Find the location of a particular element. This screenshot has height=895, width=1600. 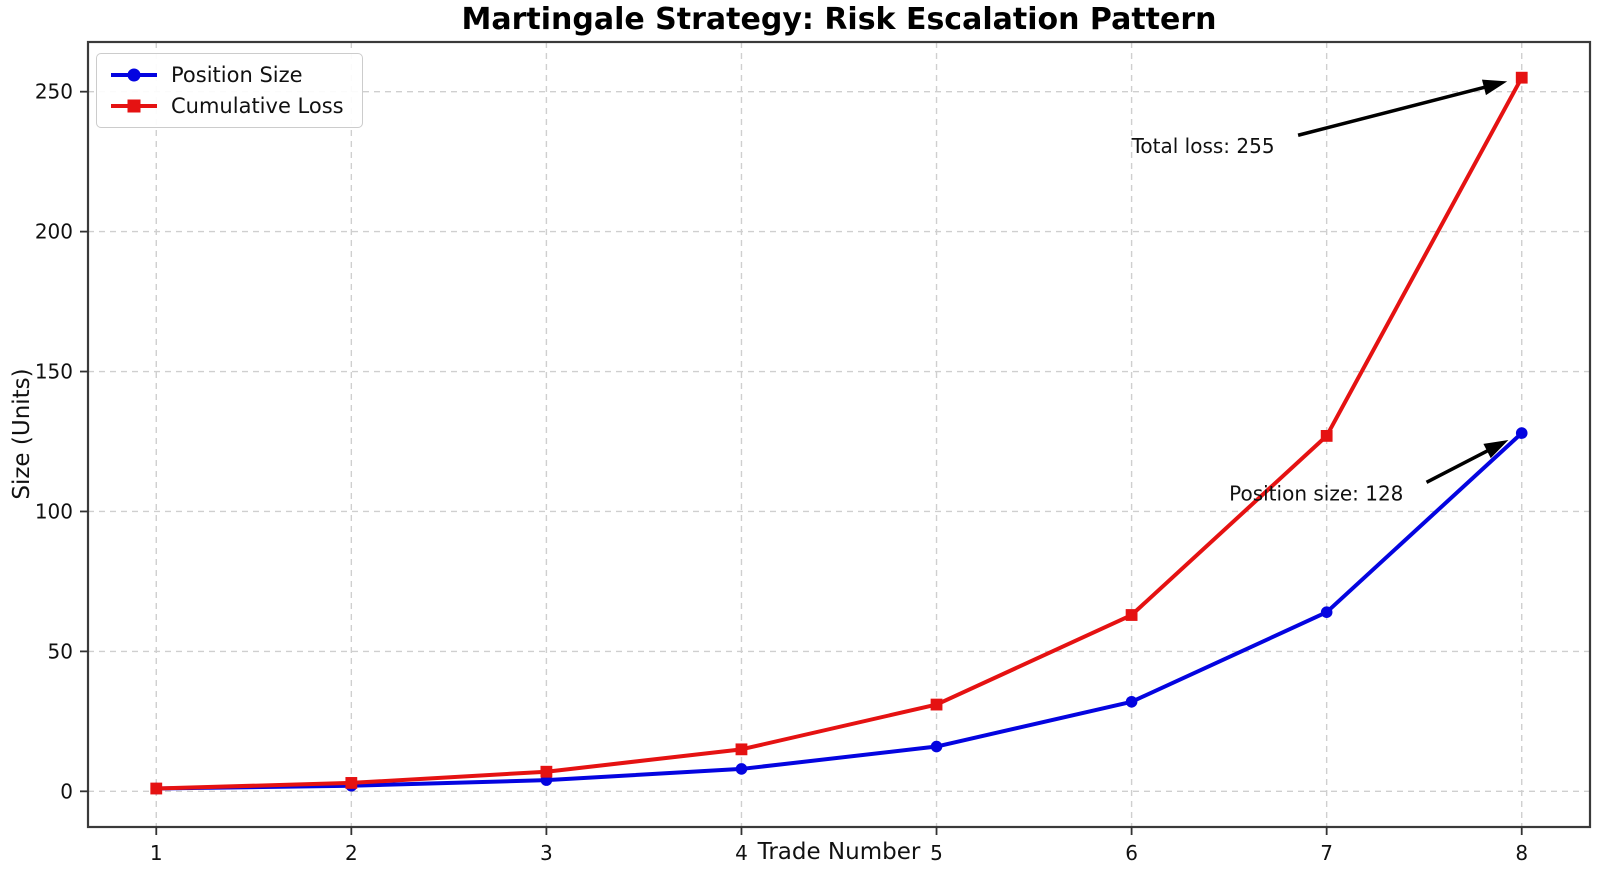

legend-sample-circle-marker is located at coordinates (134, 75).